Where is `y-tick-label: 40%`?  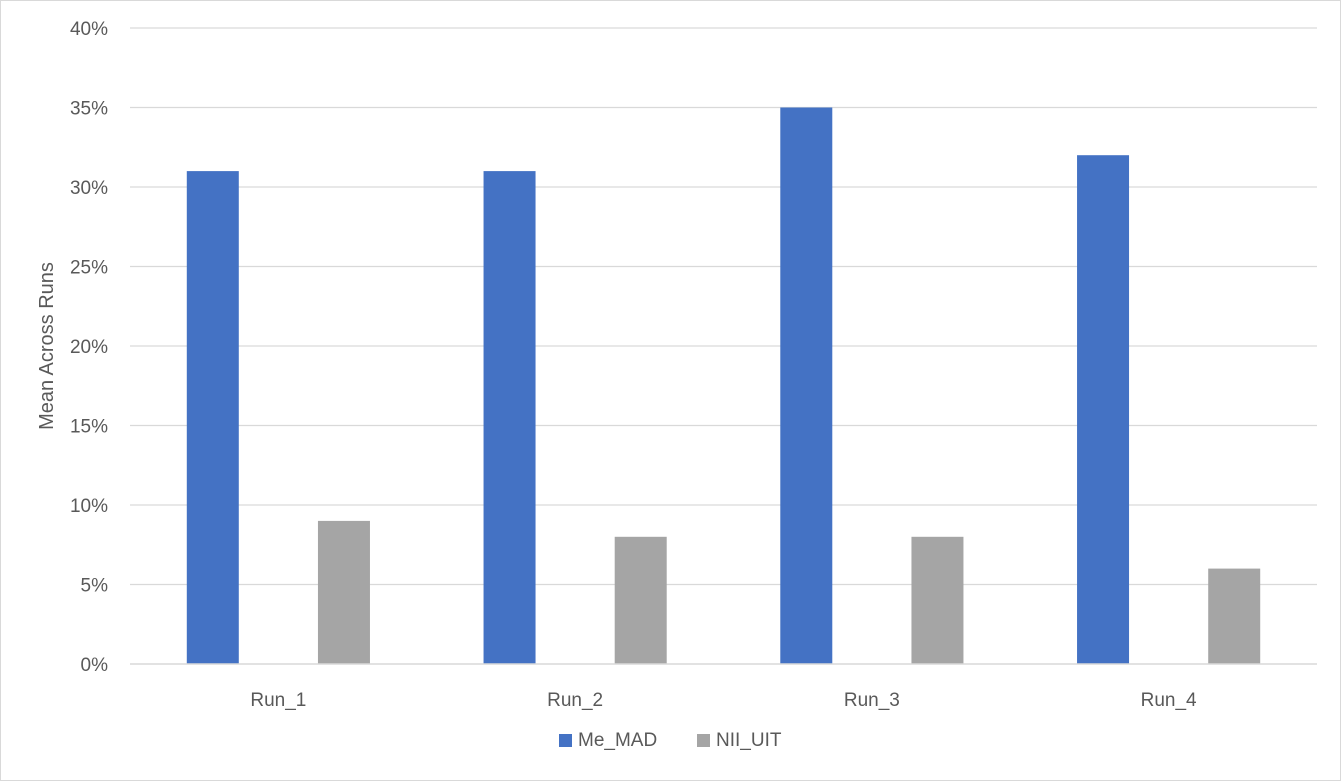
y-tick-label: 40% is located at coordinates (89, 29).